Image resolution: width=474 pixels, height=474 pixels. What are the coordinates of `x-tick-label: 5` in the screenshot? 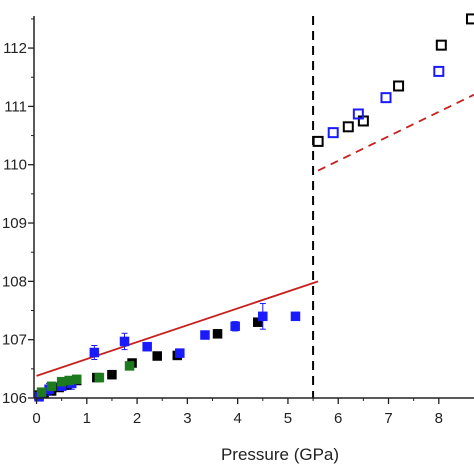 It's located at (288, 418).